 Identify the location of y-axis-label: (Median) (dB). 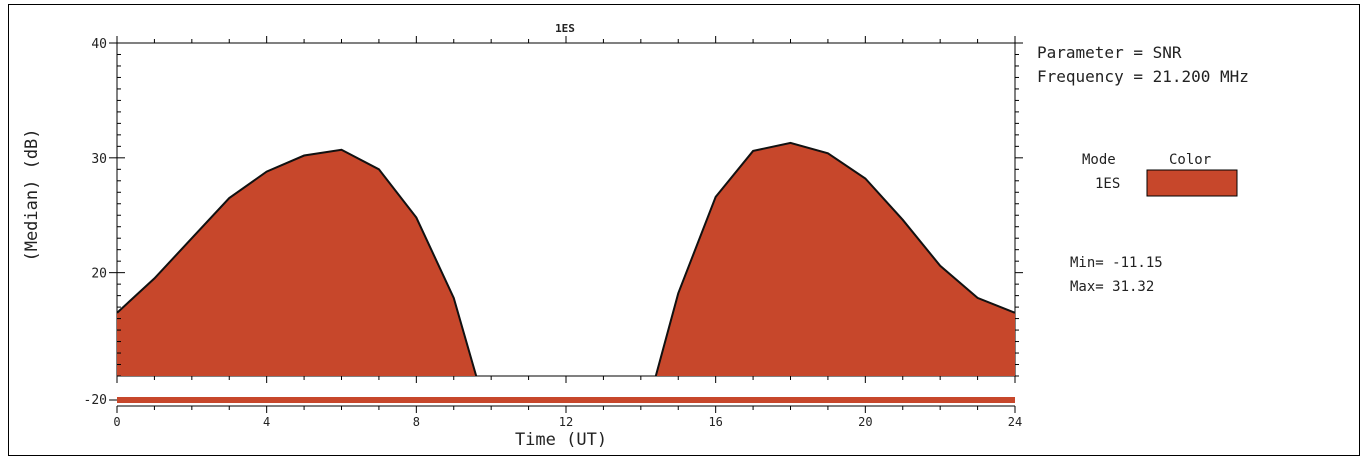
(32, 194).